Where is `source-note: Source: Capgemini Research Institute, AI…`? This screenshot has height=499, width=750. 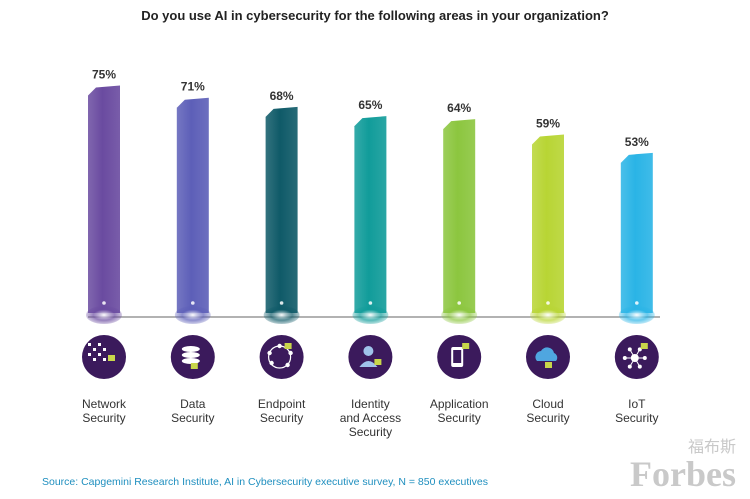
source-note: Source: Capgemini Research Institute, AI… is located at coordinates (265, 482).